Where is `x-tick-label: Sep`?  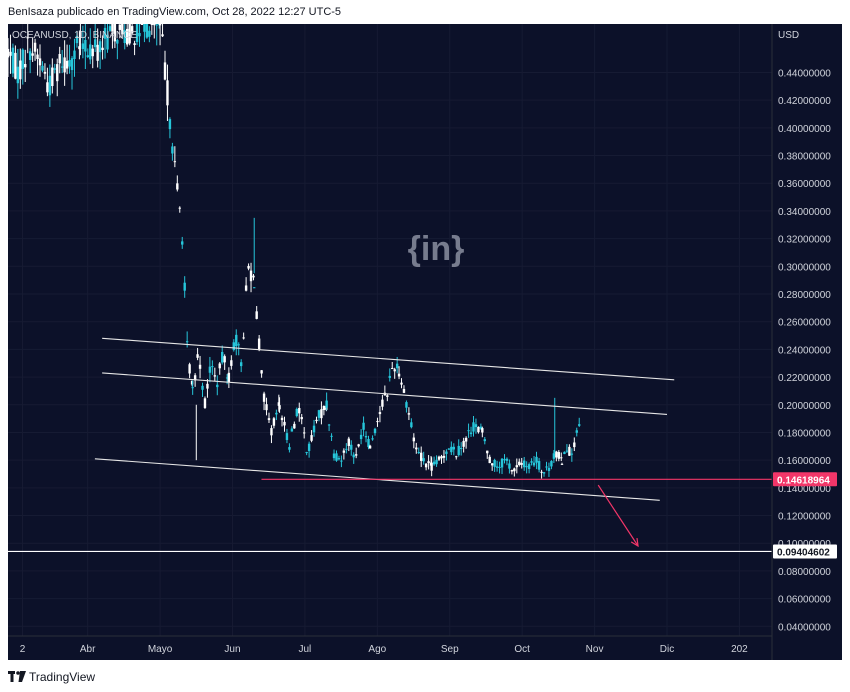
x-tick-label: Sep is located at coordinates (450, 649).